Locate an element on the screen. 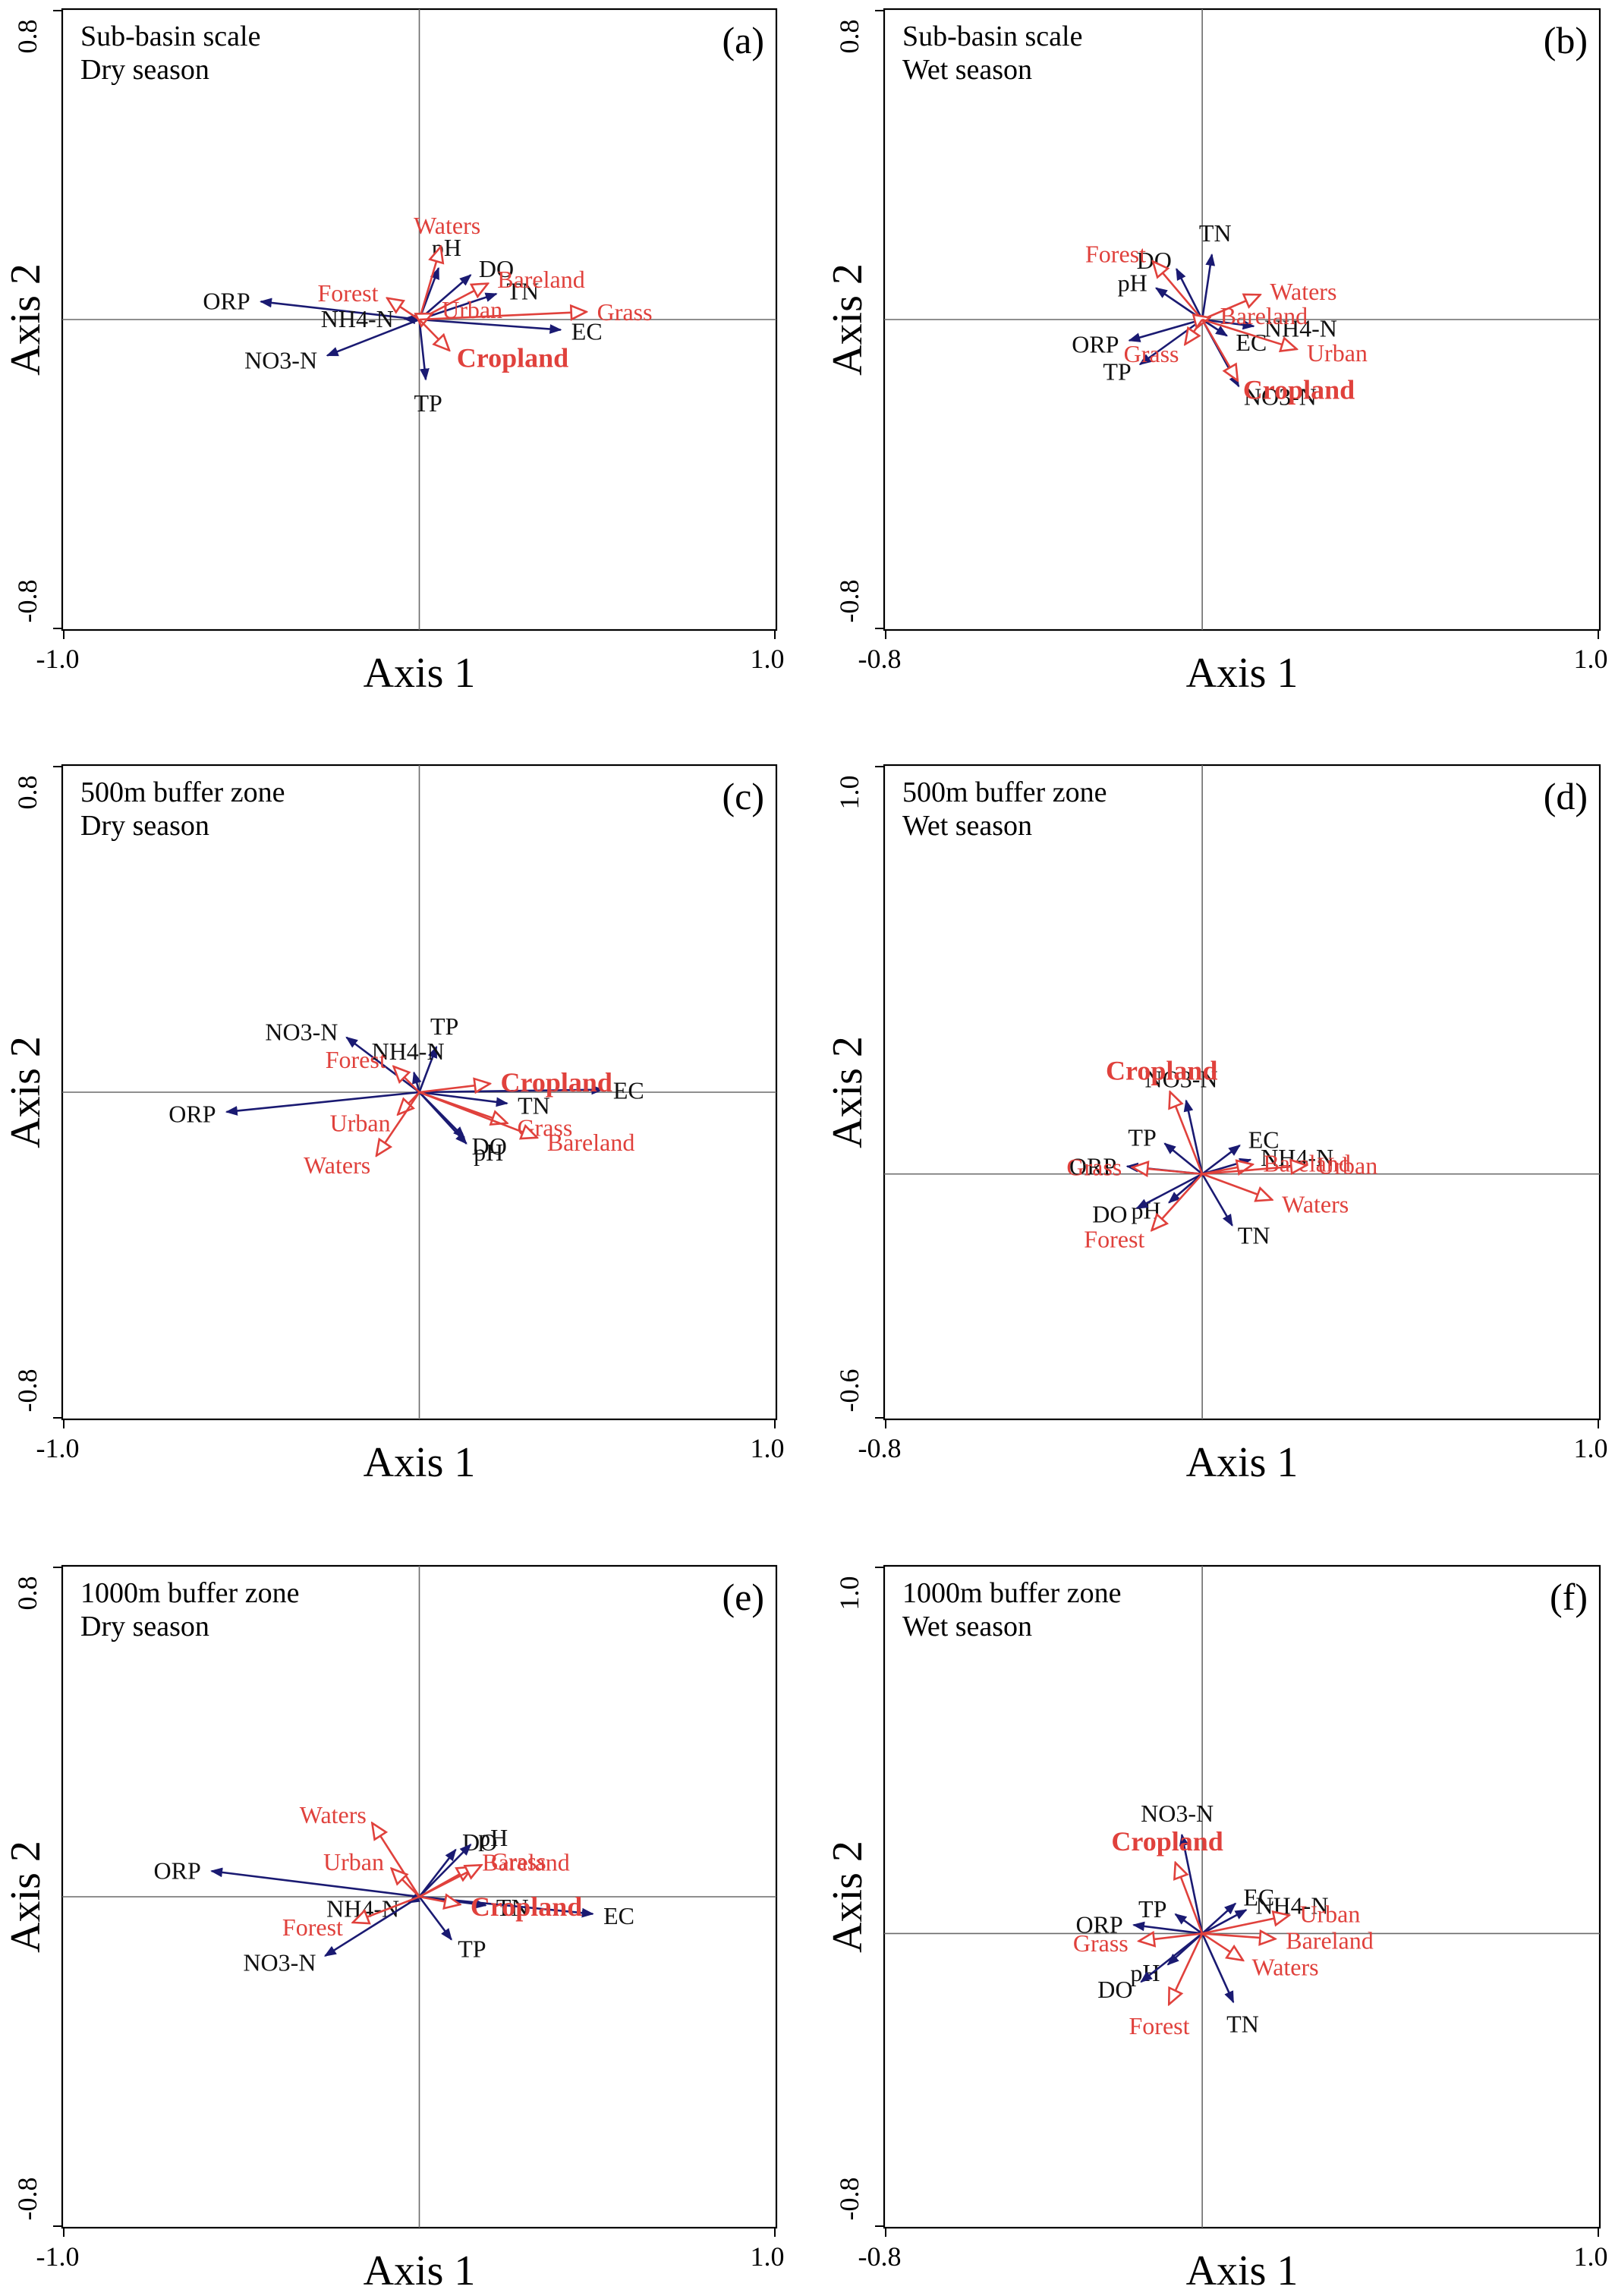  vector-label-bareland: Bareland is located at coordinates (526, 1862).